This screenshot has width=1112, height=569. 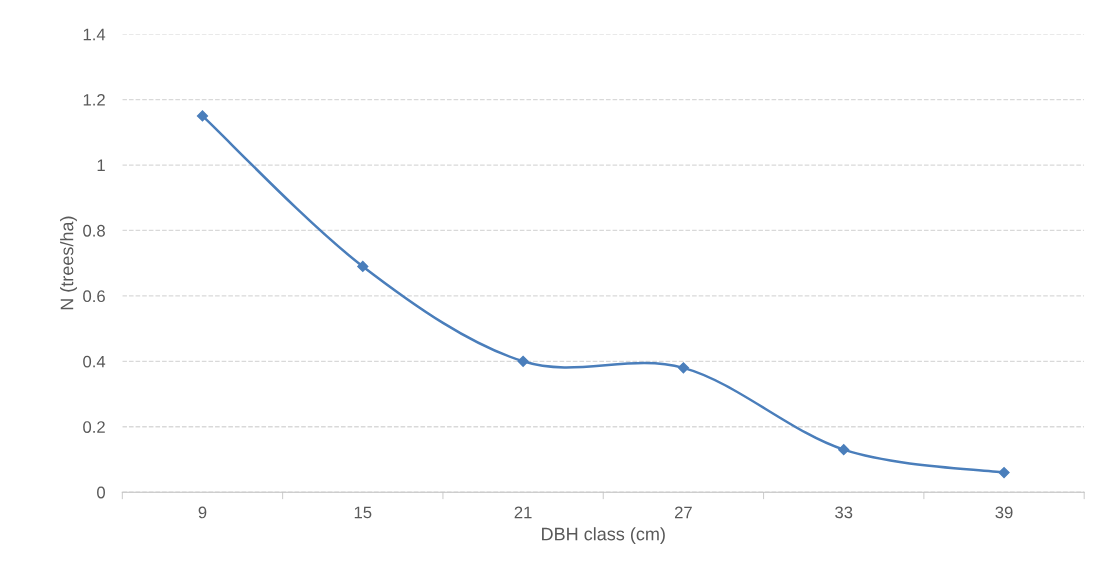 What do you see at coordinates (68, 263) in the screenshot?
I see `y-axis-title: N (trees/ha)` at bounding box center [68, 263].